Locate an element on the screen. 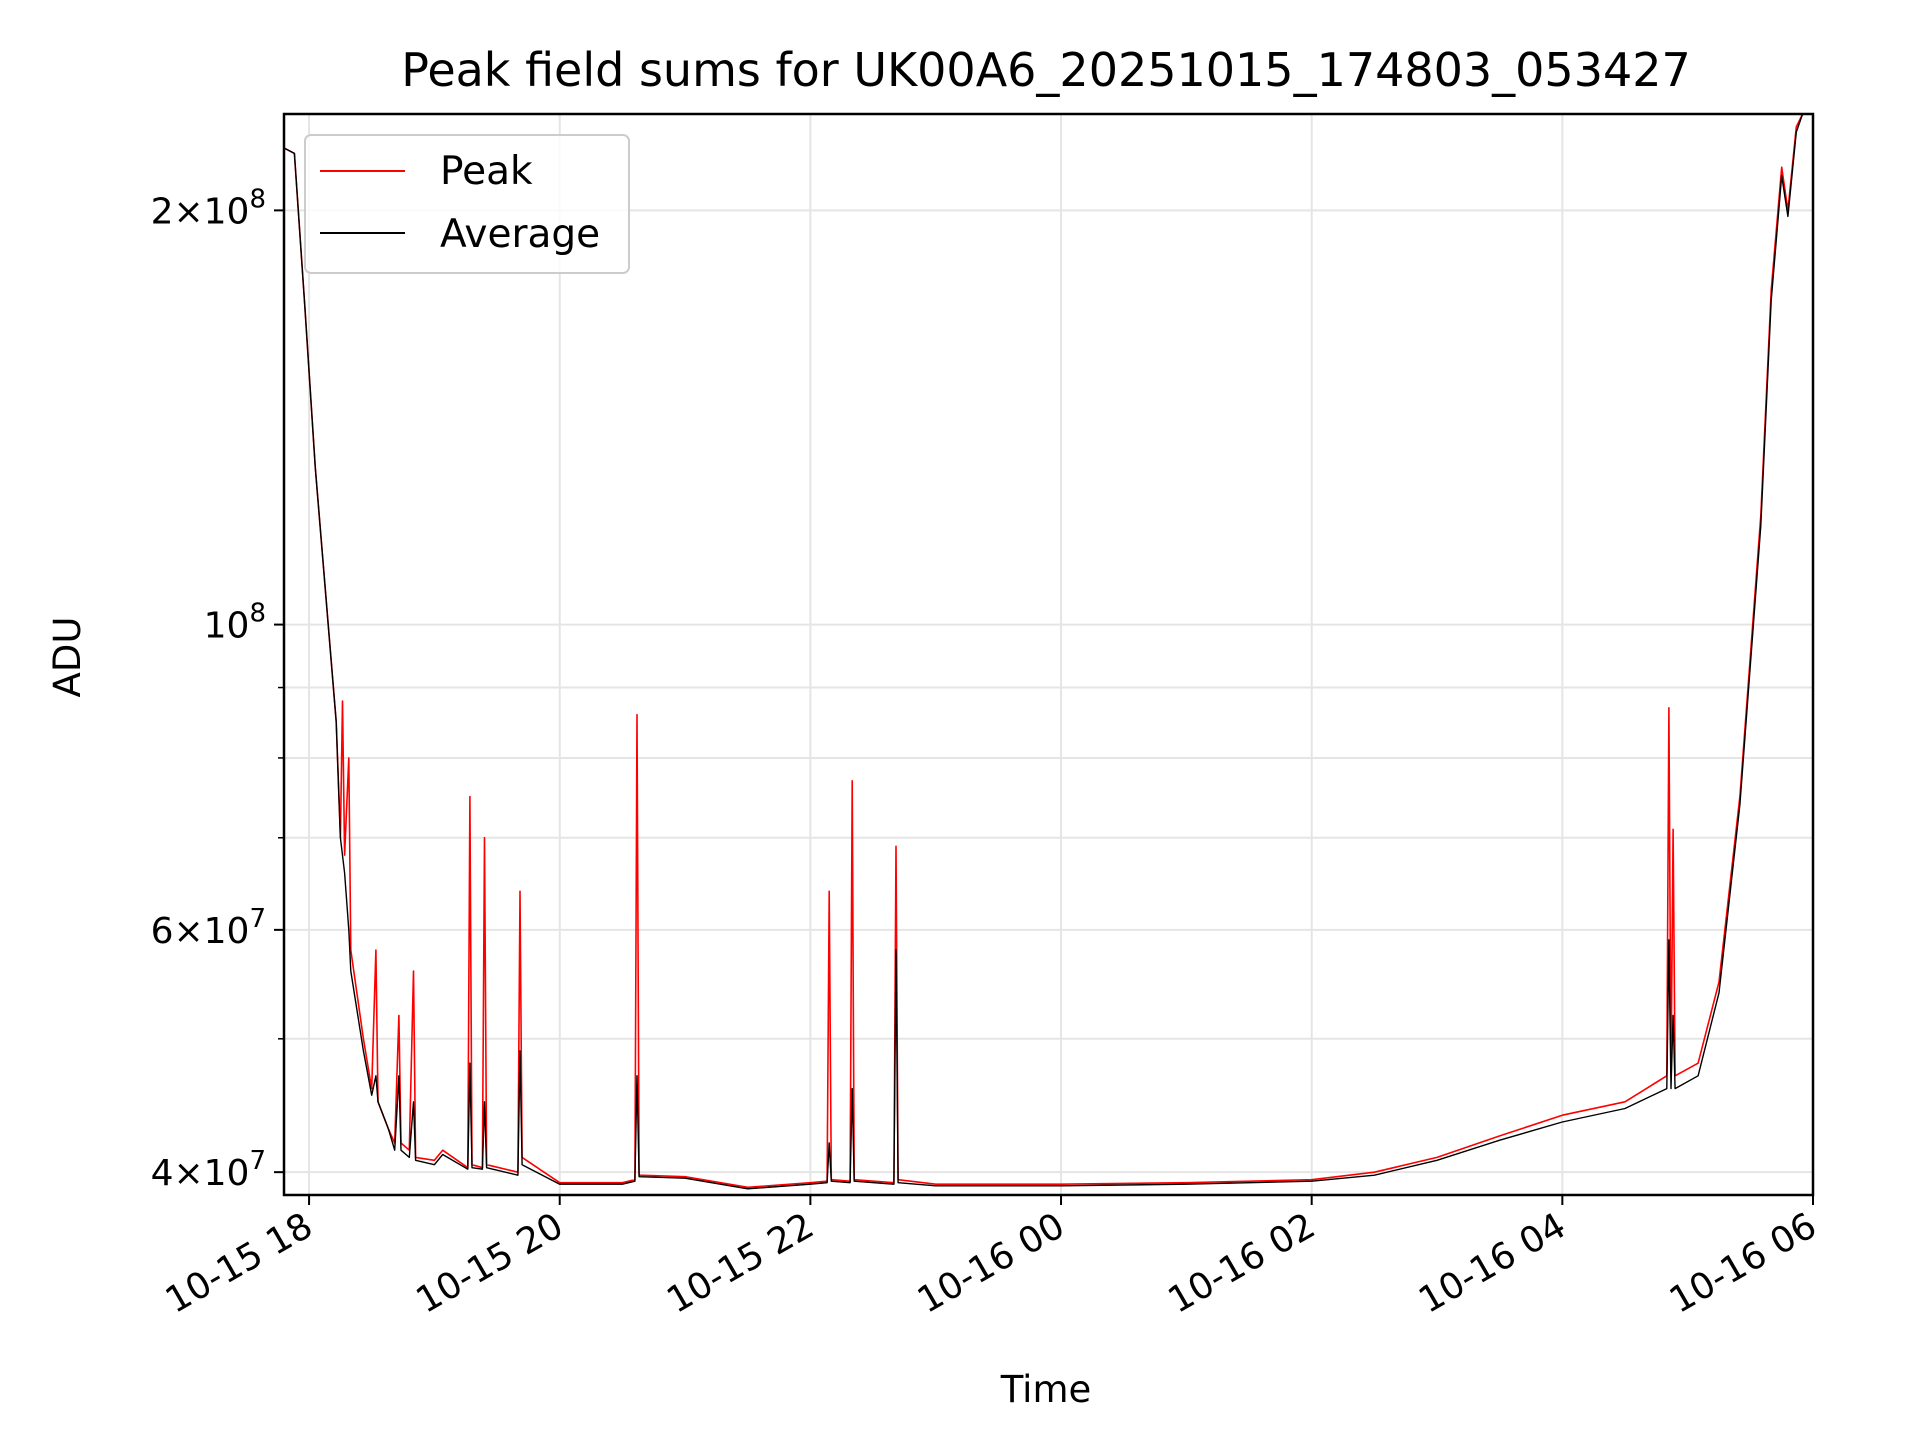 This screenshot has height=1440, width=1920. y-tick-label: 108 is located at coordinates (235, 623).